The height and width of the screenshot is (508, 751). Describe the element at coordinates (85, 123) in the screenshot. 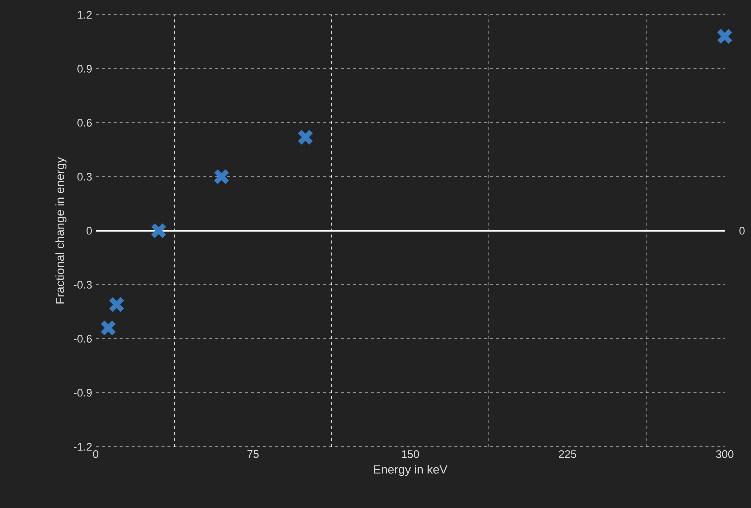

I see `y-tick-label: 0.6` at that location.